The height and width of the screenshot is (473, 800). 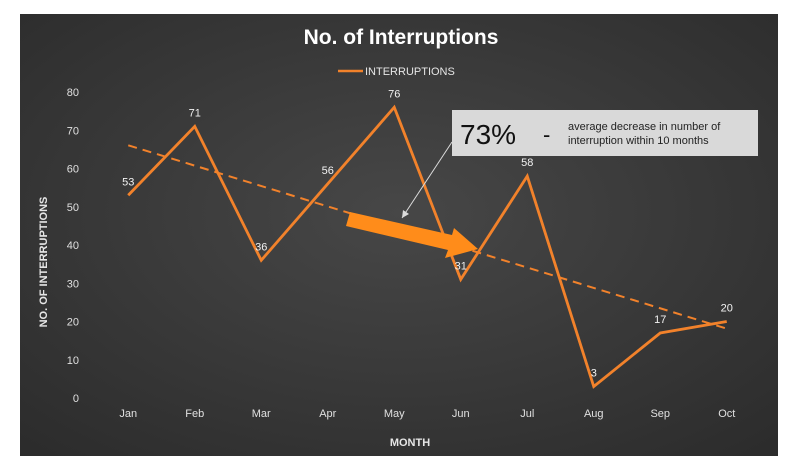 I want to click on trend-arrow, so click(x=412, y=235).